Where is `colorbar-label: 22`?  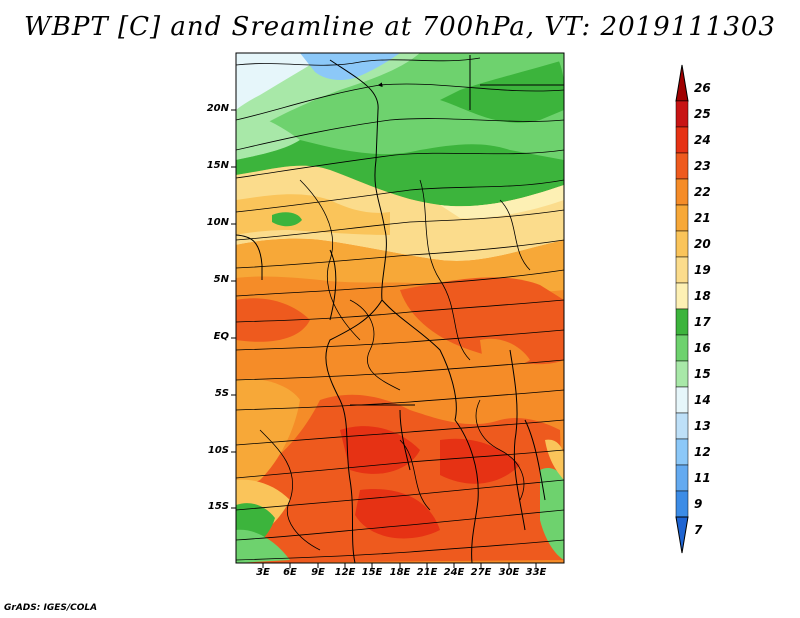
colorbar-label: 22 is located at coordinates (702, 192).